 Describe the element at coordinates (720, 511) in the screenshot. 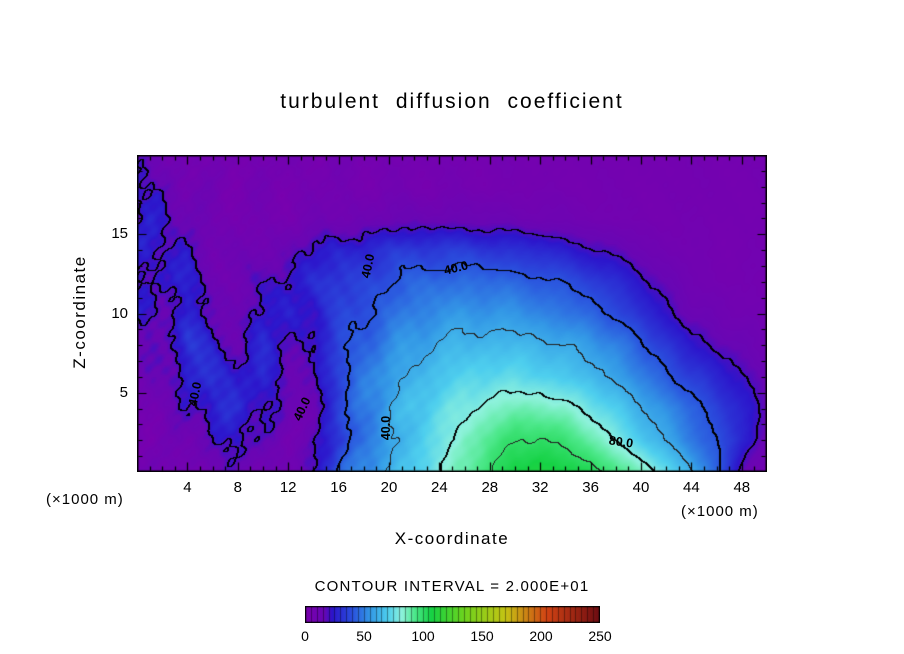

I see `x-axis-unit-label: (×1000 m)` at that location.